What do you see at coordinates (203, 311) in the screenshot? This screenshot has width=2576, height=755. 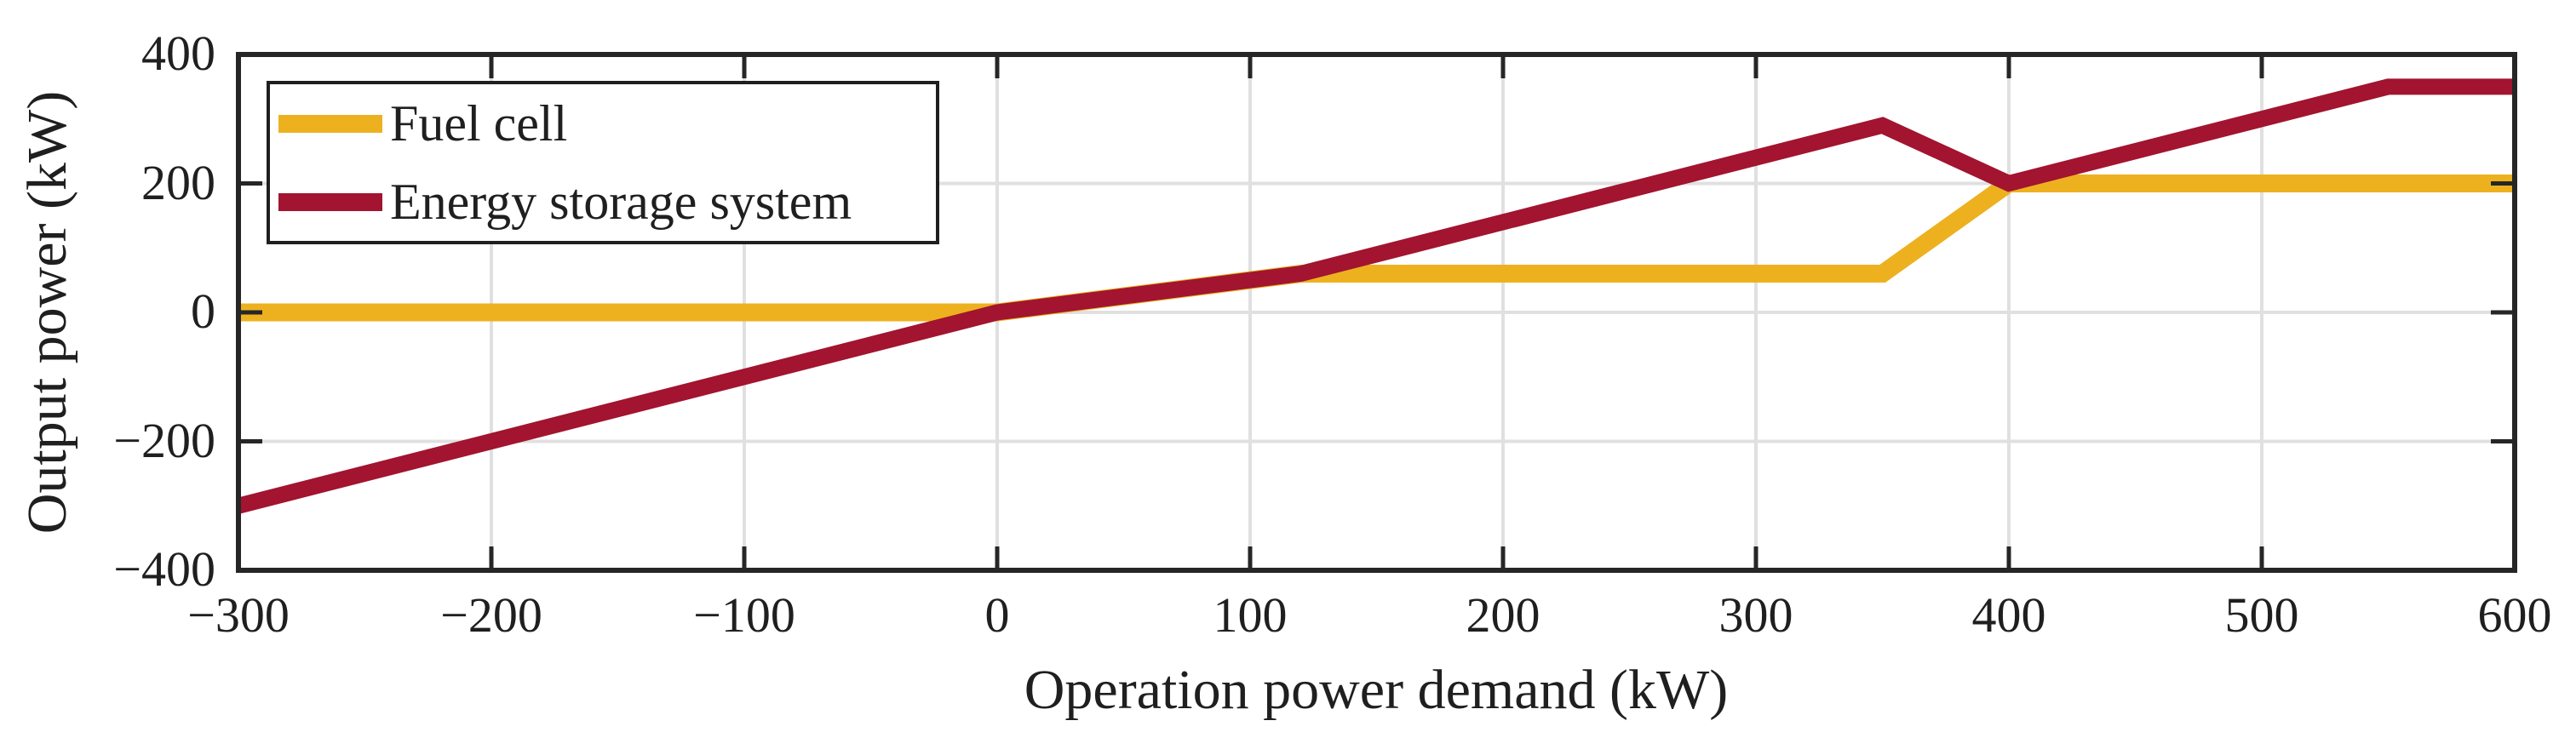 I see `y-tick-label: 0` at bounding box center [203, 311].